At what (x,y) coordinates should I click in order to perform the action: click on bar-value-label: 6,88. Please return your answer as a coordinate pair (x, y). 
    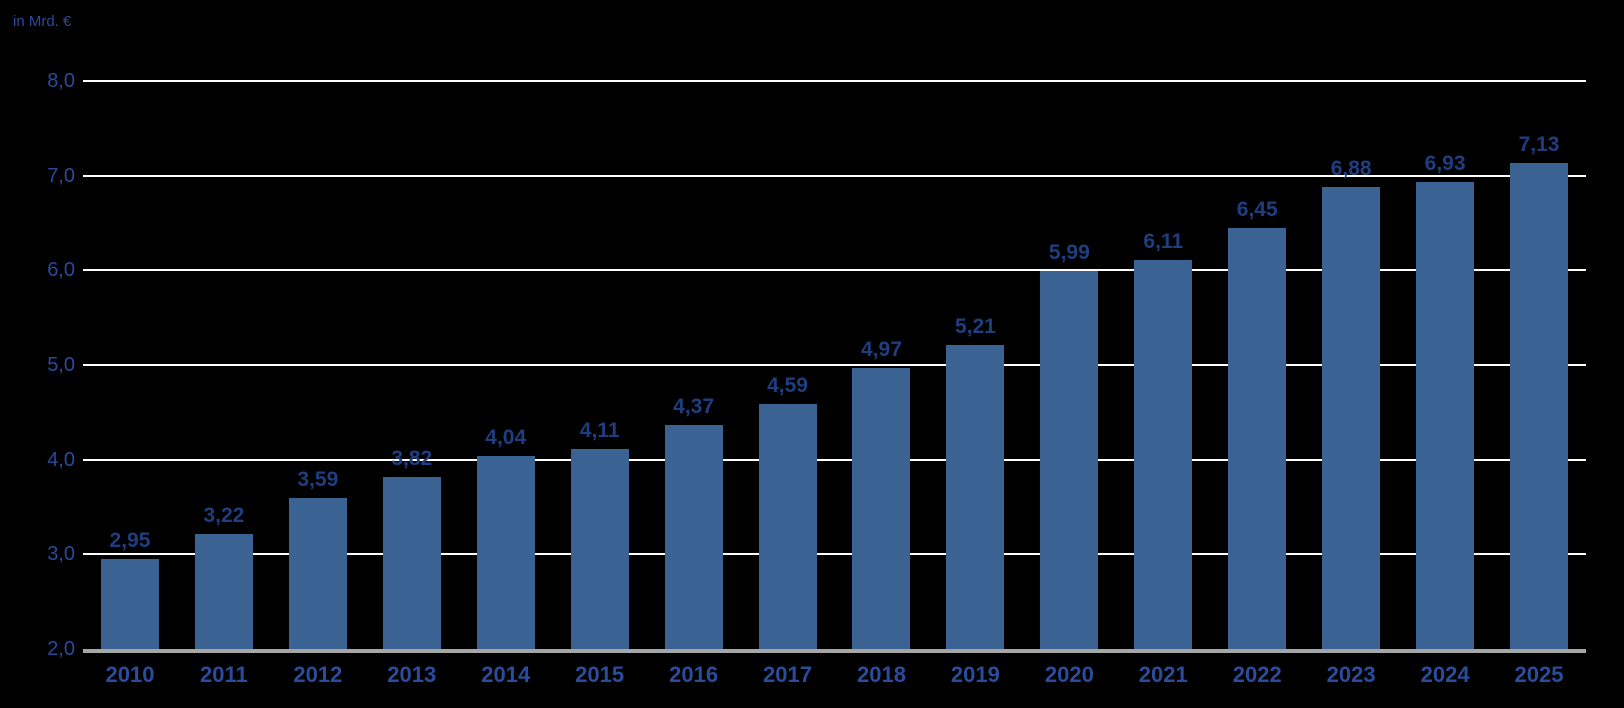
    Looking at the image, I should click on (1351, 169).